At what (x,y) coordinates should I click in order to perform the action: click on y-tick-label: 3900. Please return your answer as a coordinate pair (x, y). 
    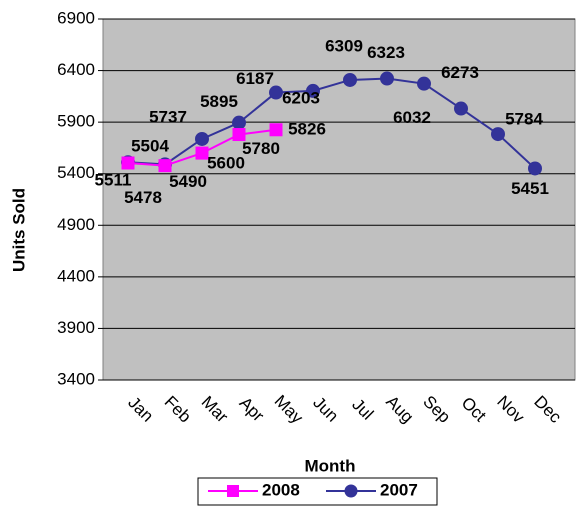
    Looking at the image, I should click on (76, 327).